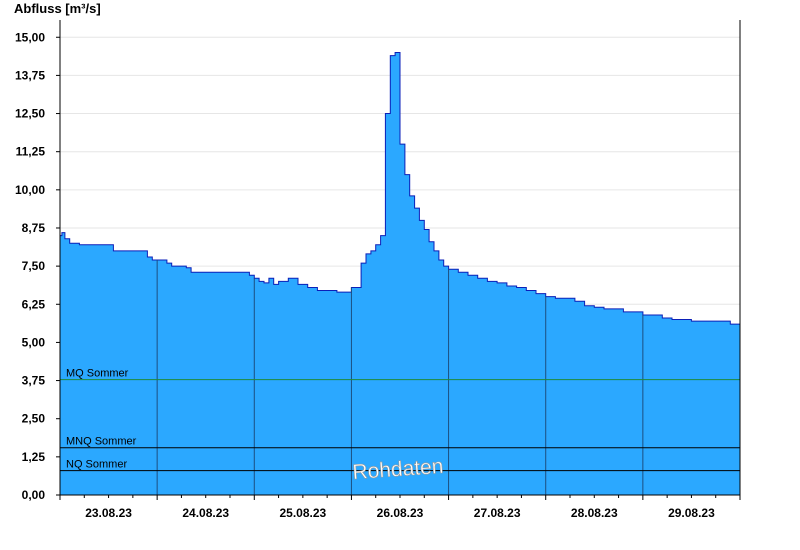 This screenshot has width=800, height=550. What do you see at coordinates (34, 495) in the screenshot?
I see `y-tick-label: 0,00` at bounding box center [34, 495].